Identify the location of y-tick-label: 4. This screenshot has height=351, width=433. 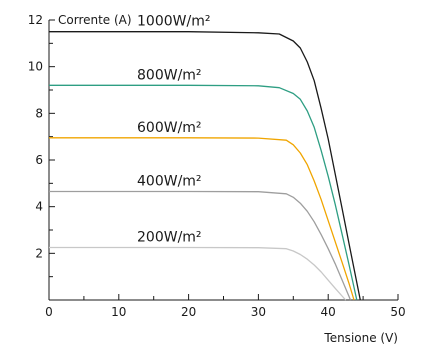
(39, 207).